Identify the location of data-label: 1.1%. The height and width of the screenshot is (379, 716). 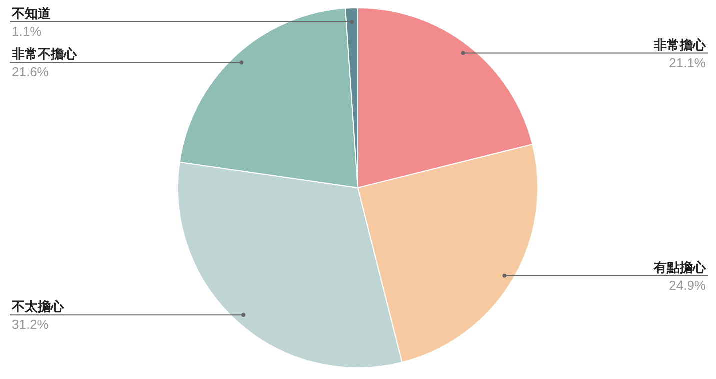
(27, 31).